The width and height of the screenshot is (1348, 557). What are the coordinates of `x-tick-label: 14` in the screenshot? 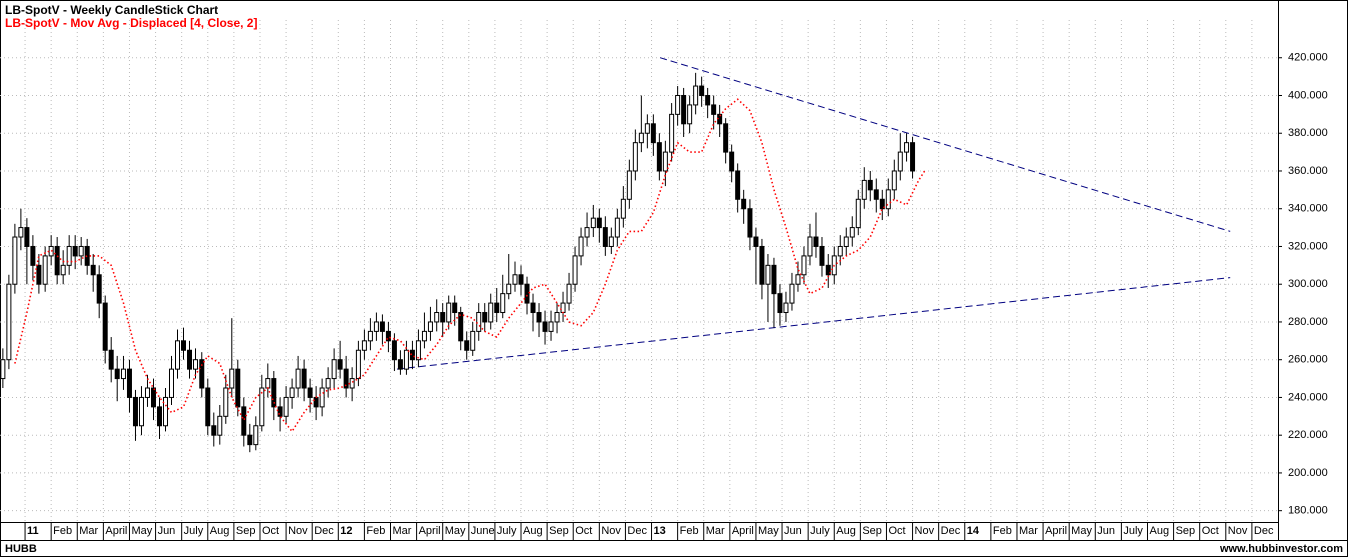 It's located at (973, 531).